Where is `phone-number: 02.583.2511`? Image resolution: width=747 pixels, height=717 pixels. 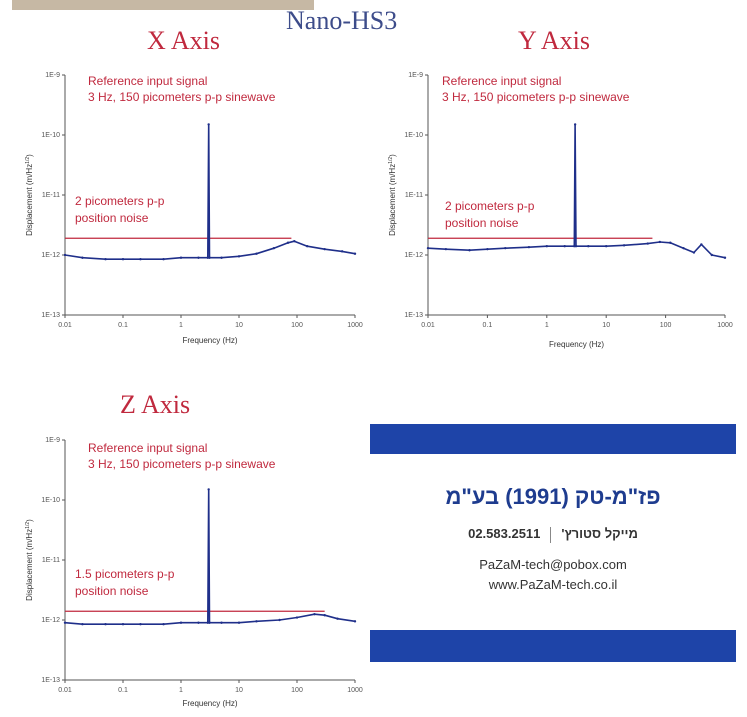
phone-number: 02.583.2511 is located at coordinates (504, 533).